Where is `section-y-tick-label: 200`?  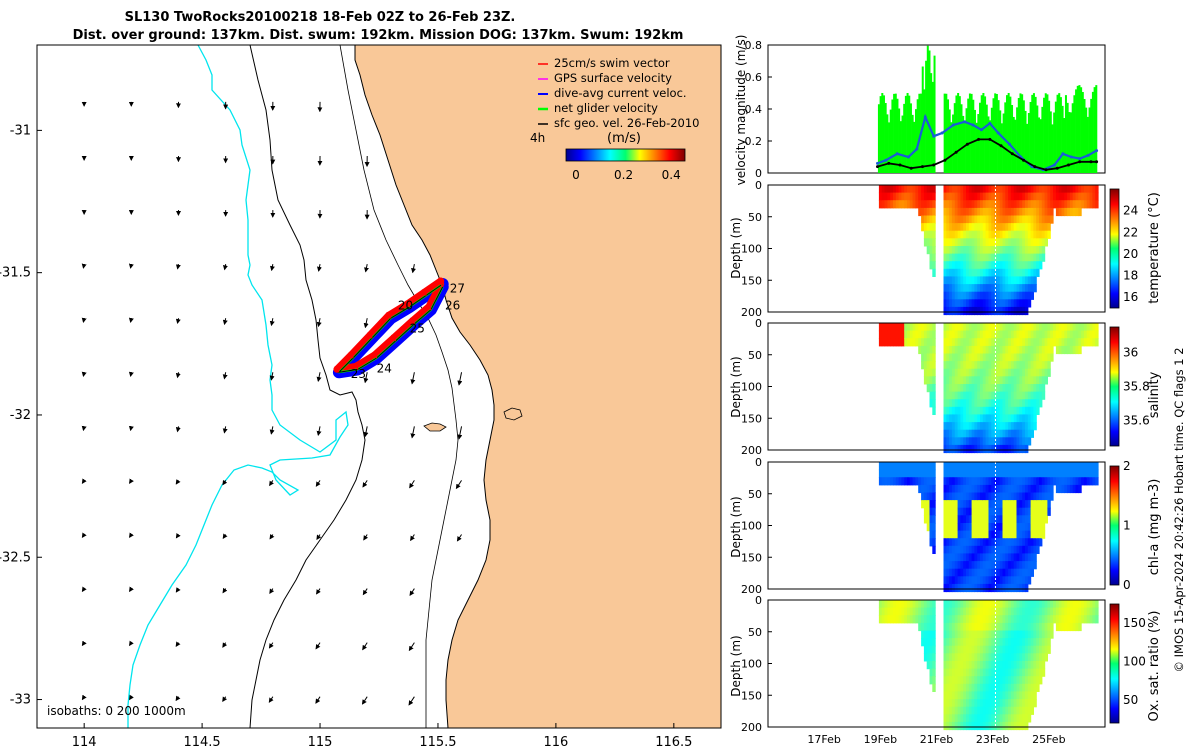
section-y-tick-label: 200 is located at coordinates (751, 450).